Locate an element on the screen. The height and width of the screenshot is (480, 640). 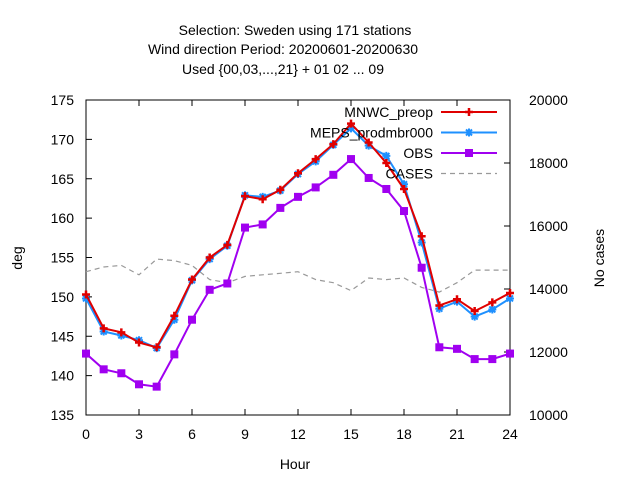
series-line-cases is located at coordinates (297, 275).